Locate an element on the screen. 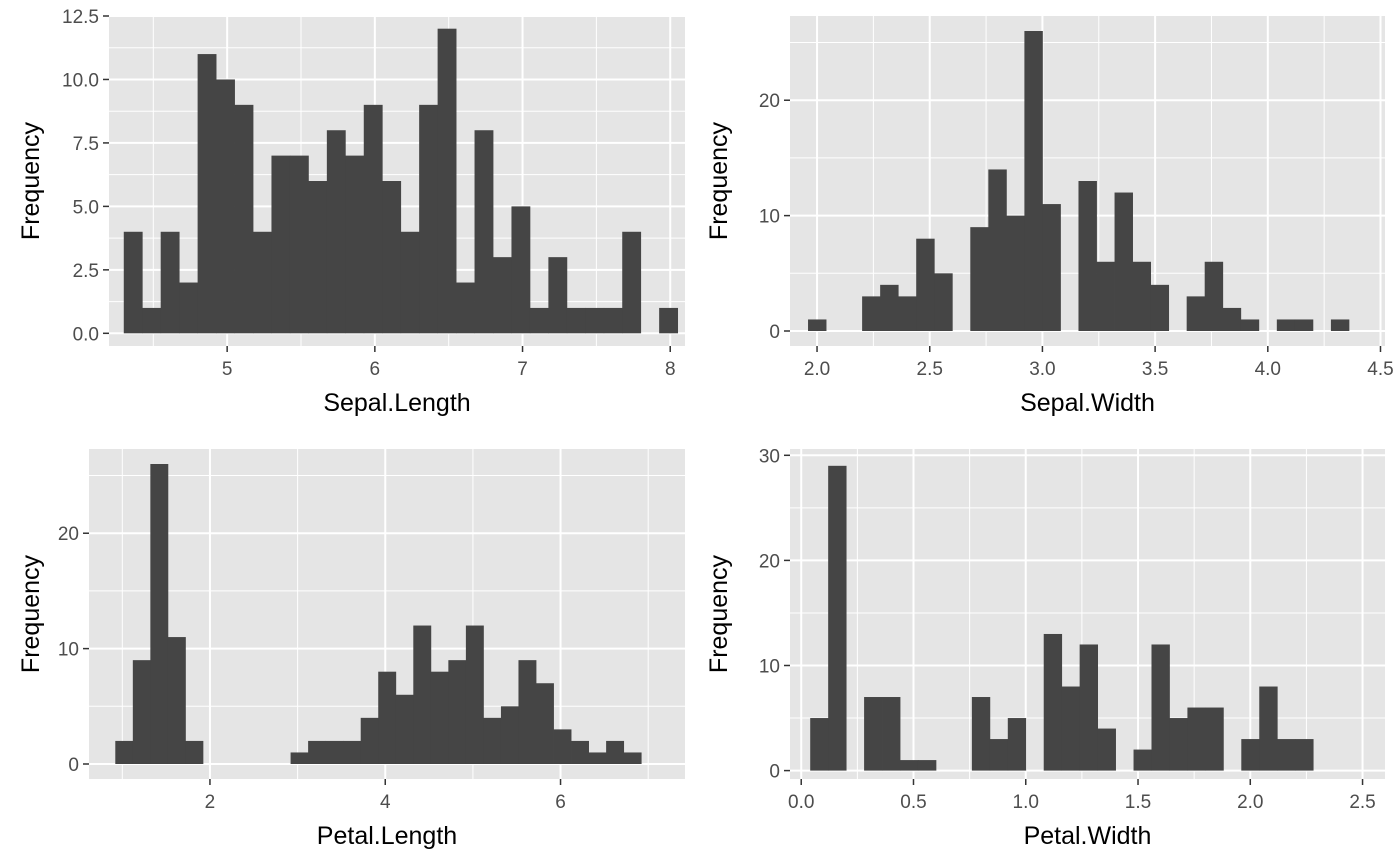  x-tick-label: 8 is located at coordinates (670, 369).